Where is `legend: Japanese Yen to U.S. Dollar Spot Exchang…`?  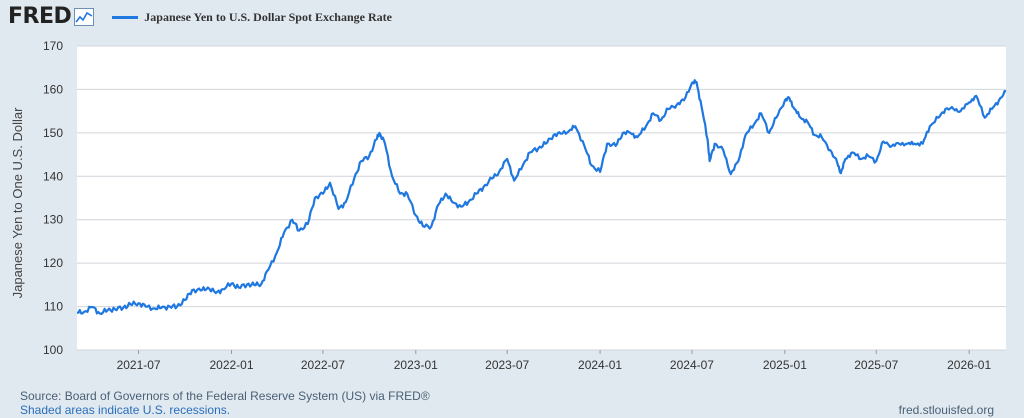
legend: Japanese Yen to U.S. Dollar Spot Exchang… is located at coordinates (252, 17).